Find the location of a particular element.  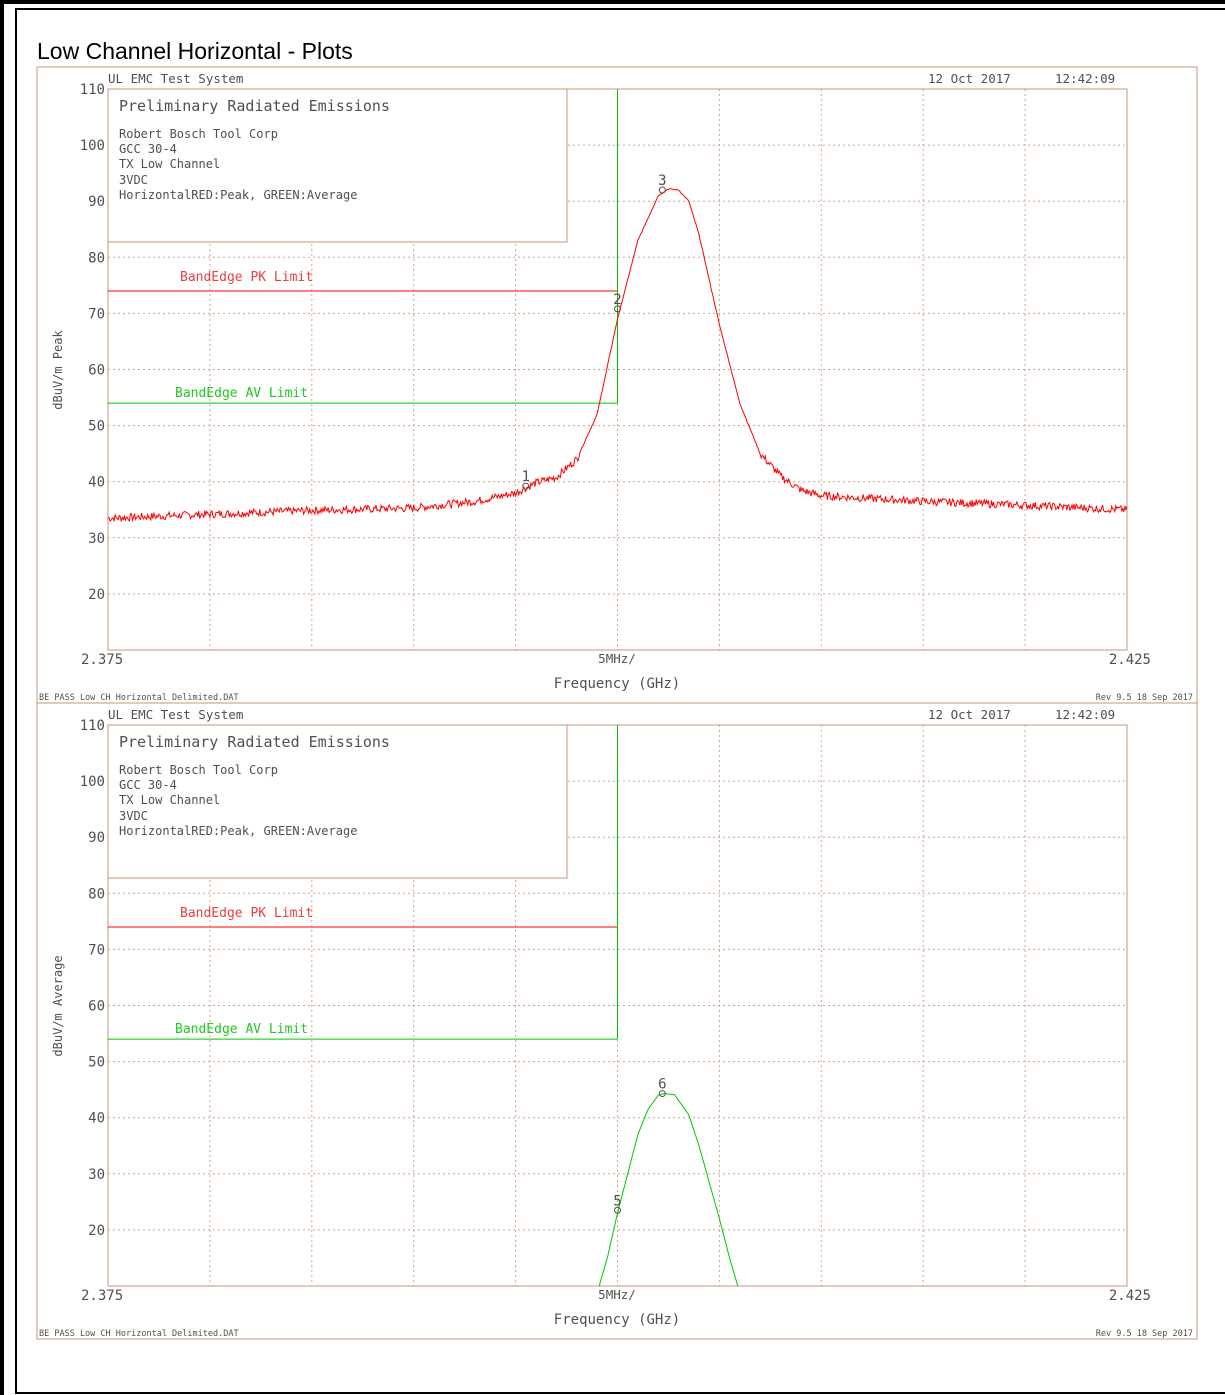

marker-label: 1 is located at coordinates (526, 477).